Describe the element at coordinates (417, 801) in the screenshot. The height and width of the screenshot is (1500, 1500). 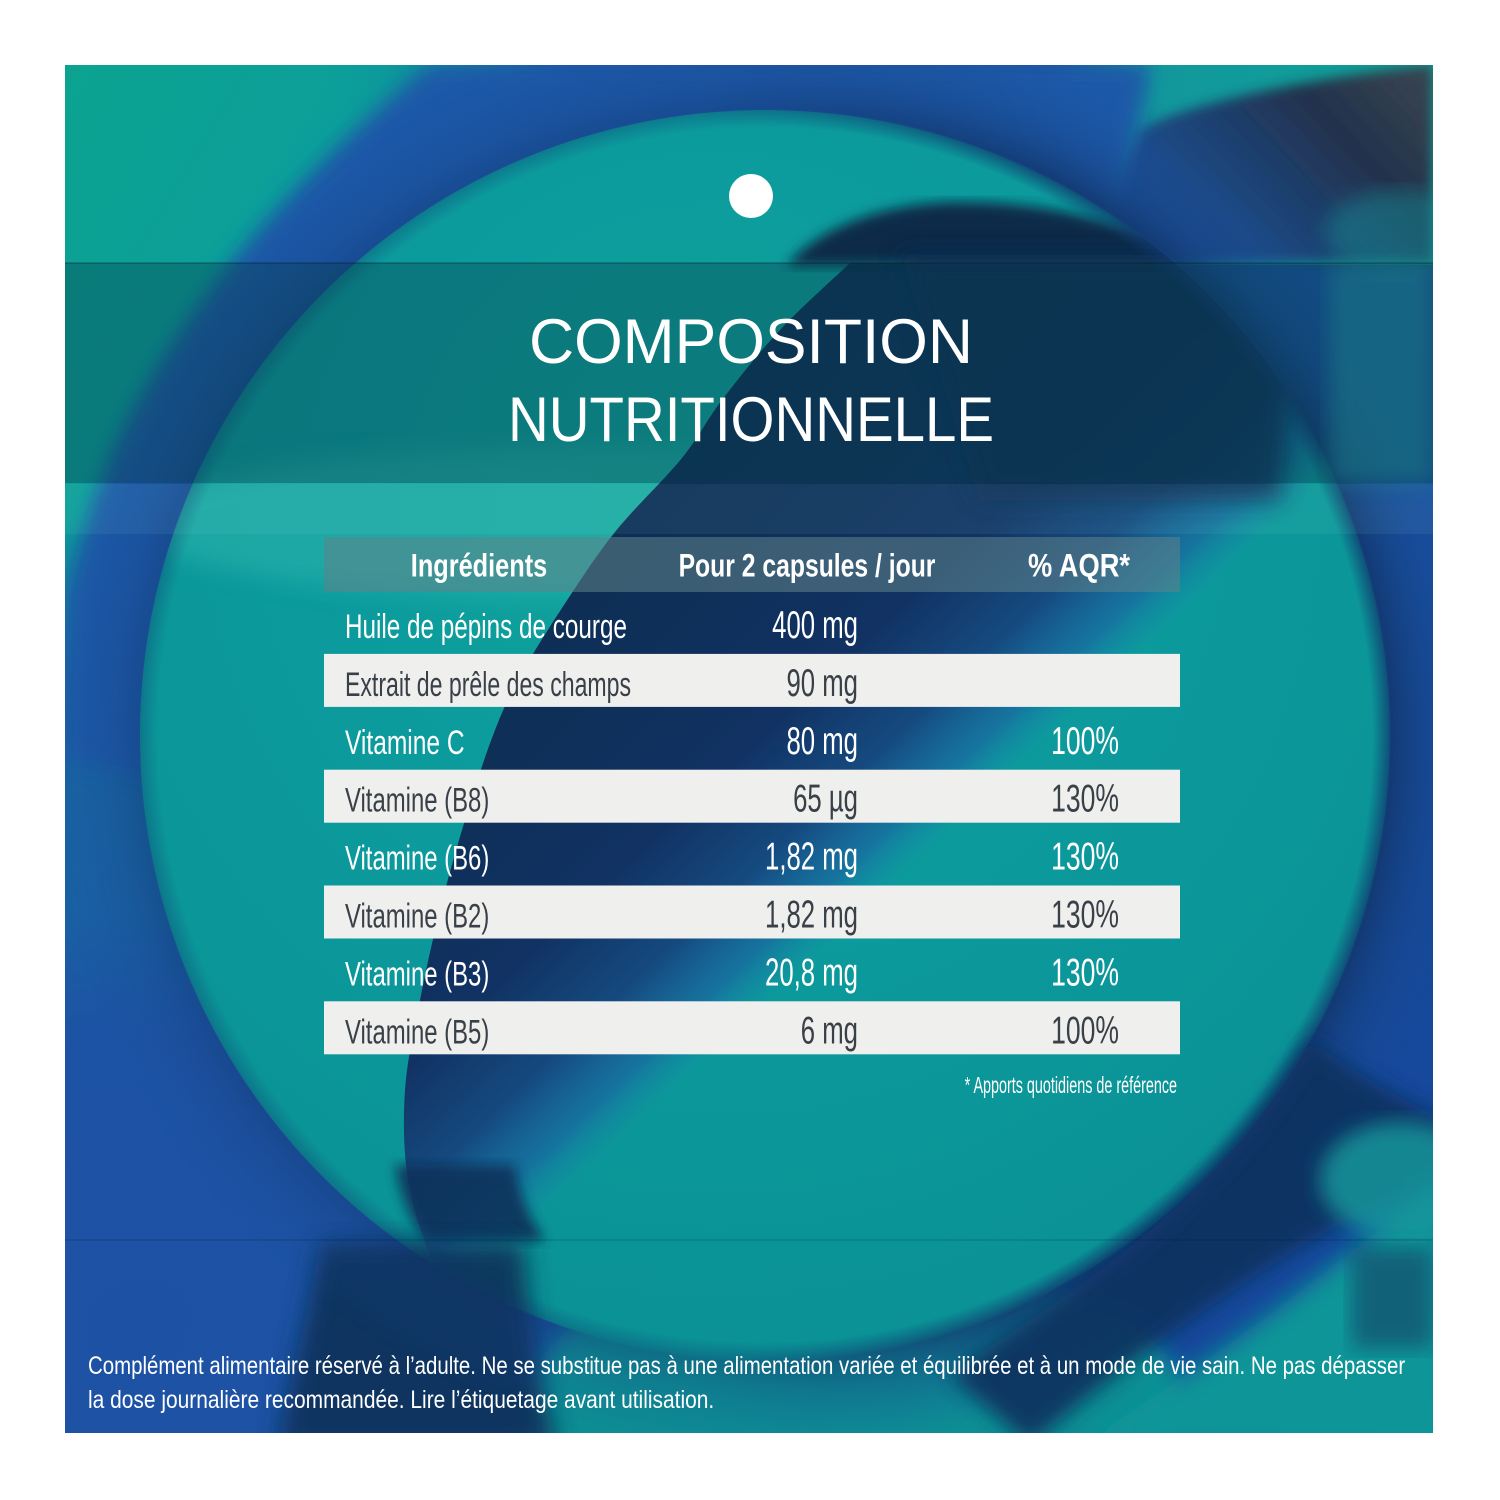
I see `svg-text: Vitamine (B8)` at that location.